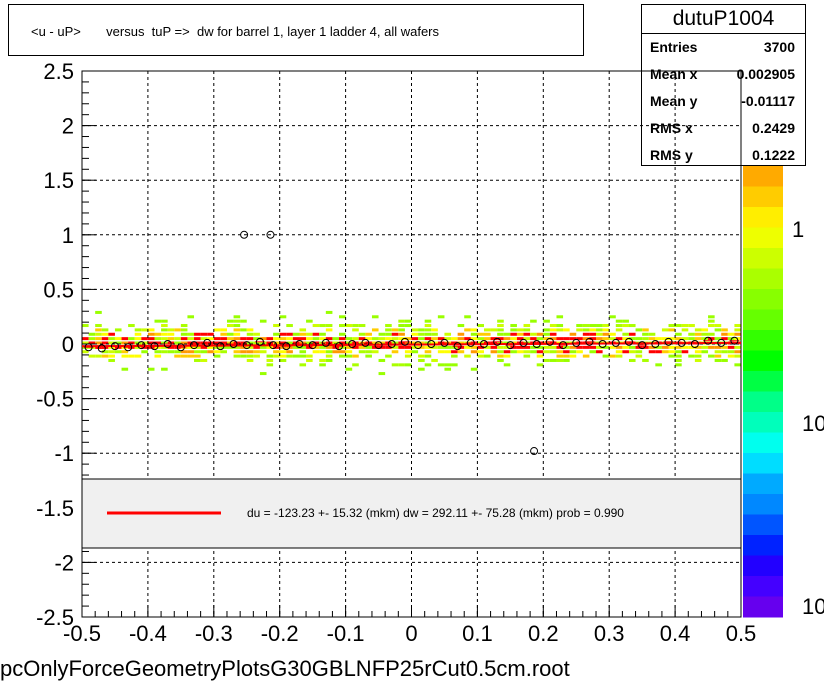 This screenshot has height=685, width=824. Describe the element at coordinates (722, 133) in the screenshot. I see `stats-row-rms-x: RMS x 0.2429` at that location.